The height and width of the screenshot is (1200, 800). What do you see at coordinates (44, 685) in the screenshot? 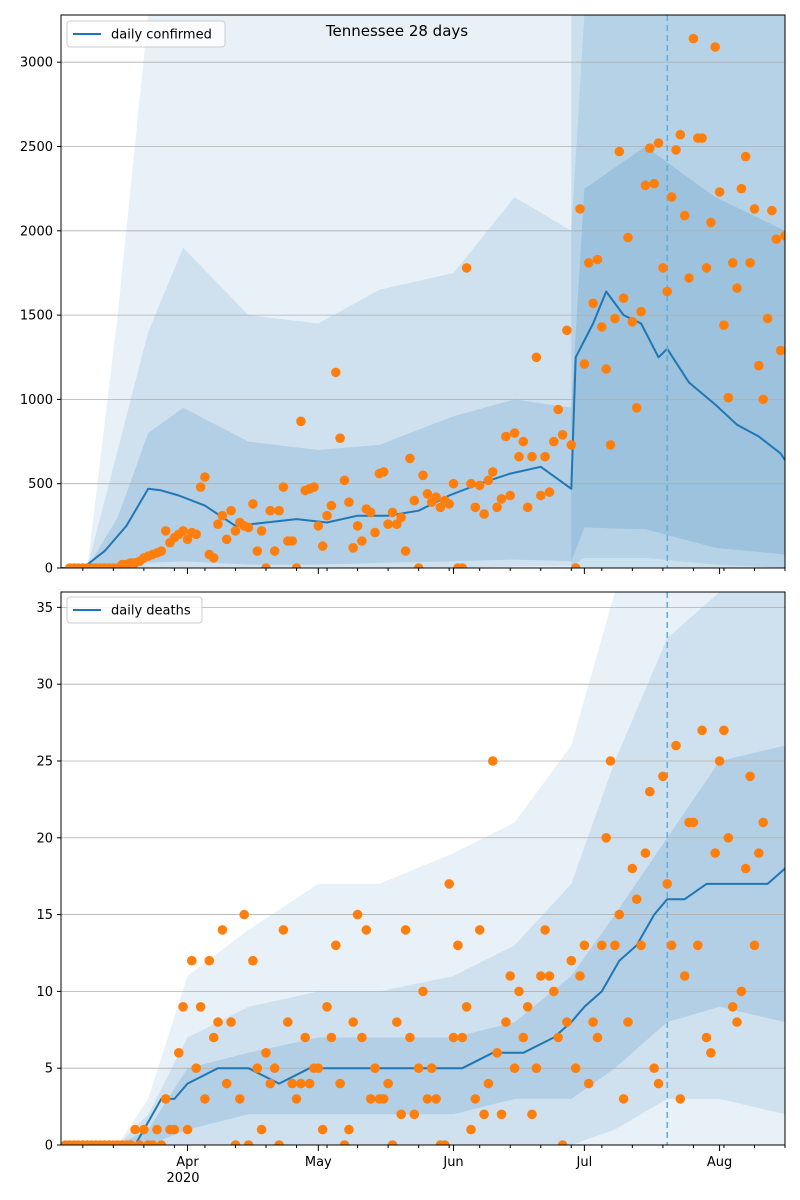
I see `deaths-y-tick-label: 30` at bounding box center [44, 685].